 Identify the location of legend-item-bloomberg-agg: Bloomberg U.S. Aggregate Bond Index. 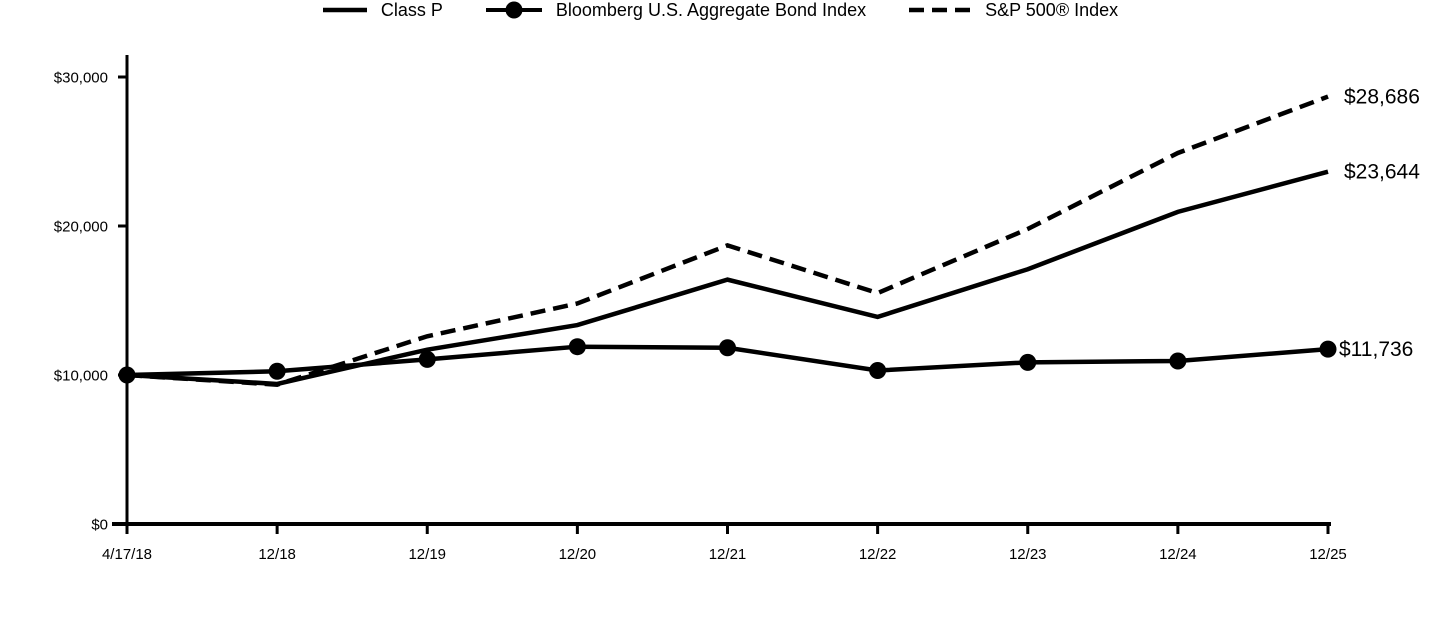
(675, 10).